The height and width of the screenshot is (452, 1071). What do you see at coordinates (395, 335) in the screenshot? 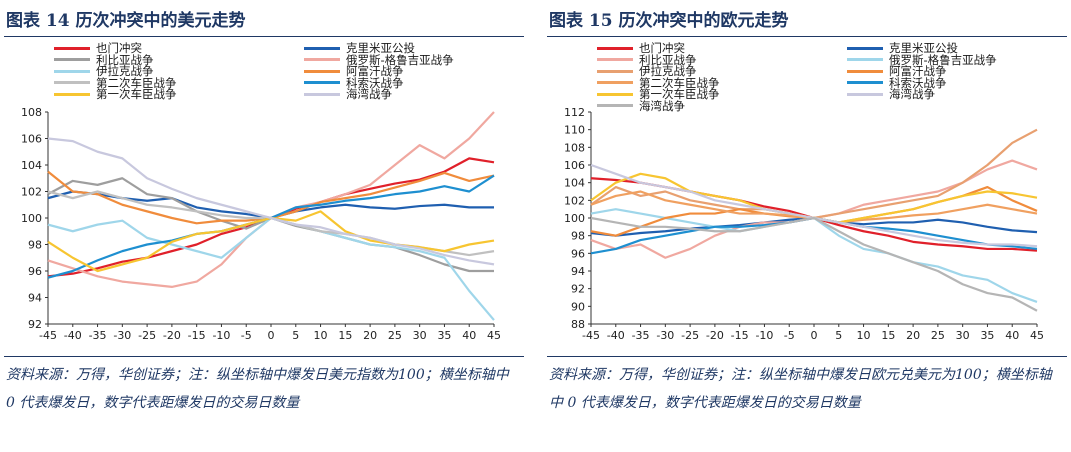
I see `x-tick-label: 25` at bounding box center [395, 335].